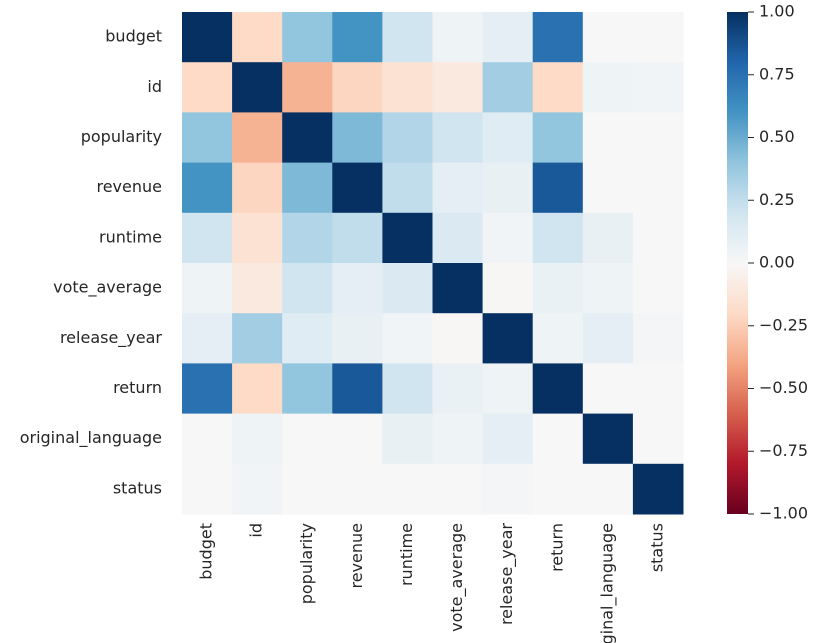 The image size is (836, 643). What do you see at coordinates (91, 438) in the screenshot?
I see `y-tick-label: original_language` at bounding box center [91, 438].